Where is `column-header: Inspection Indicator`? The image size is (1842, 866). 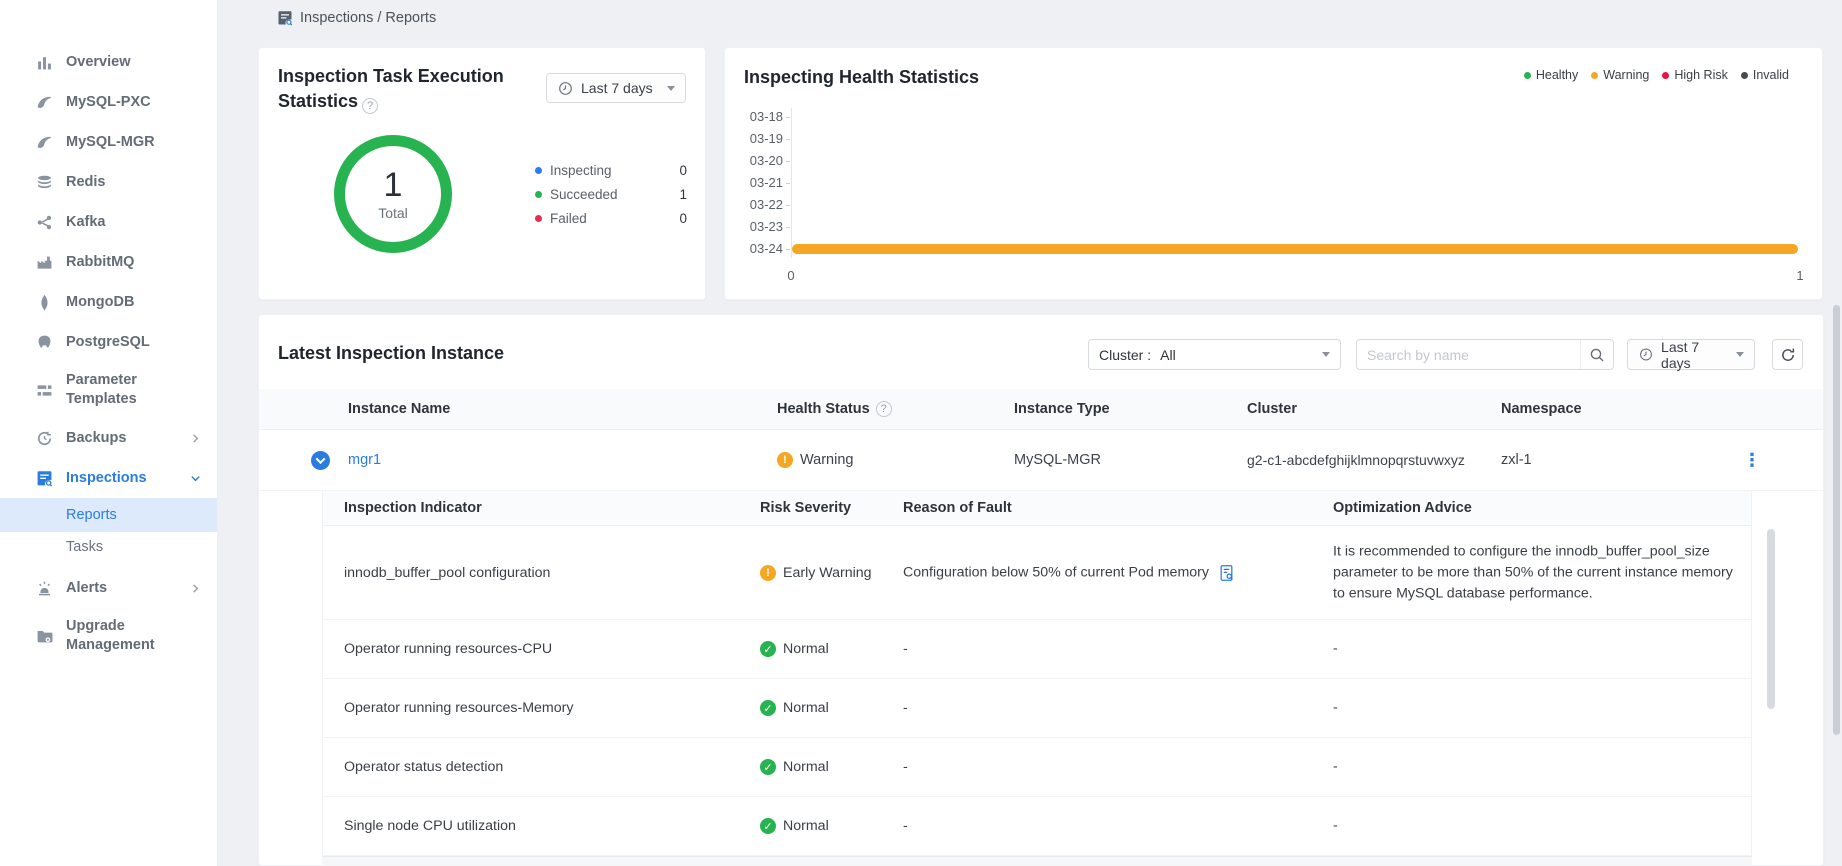 column-header: Inspection Indicator is located at coordinates (413, 508).